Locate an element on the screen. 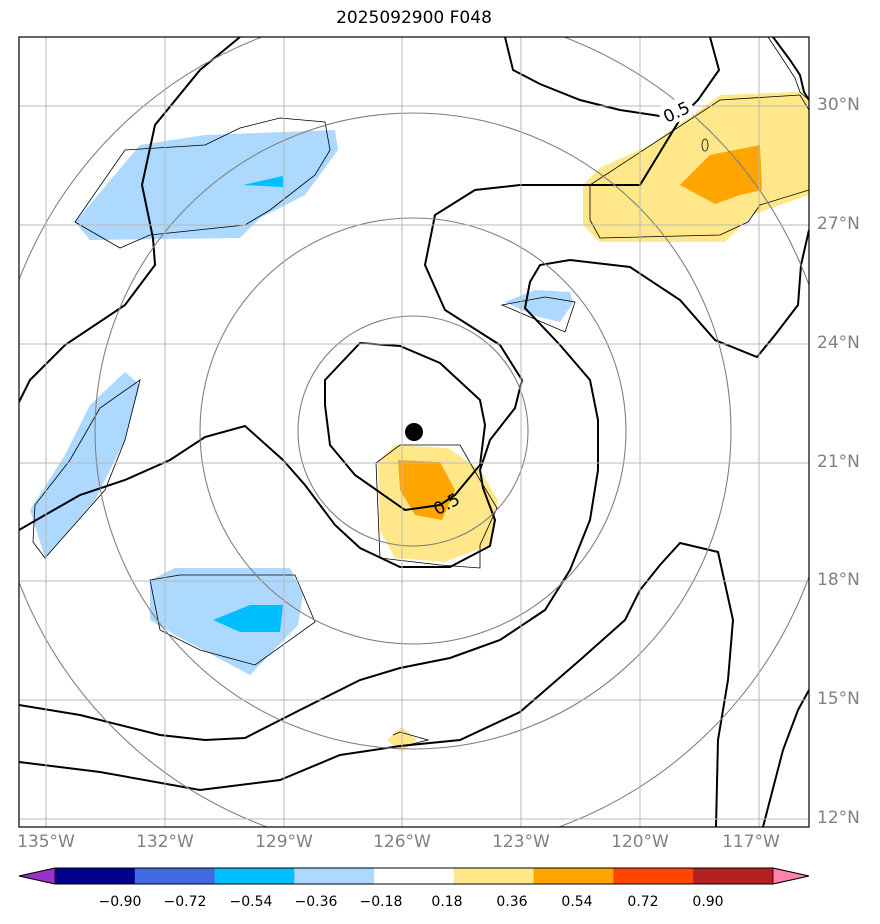  shade-region-ne-core is located at coordinates (721, 174).